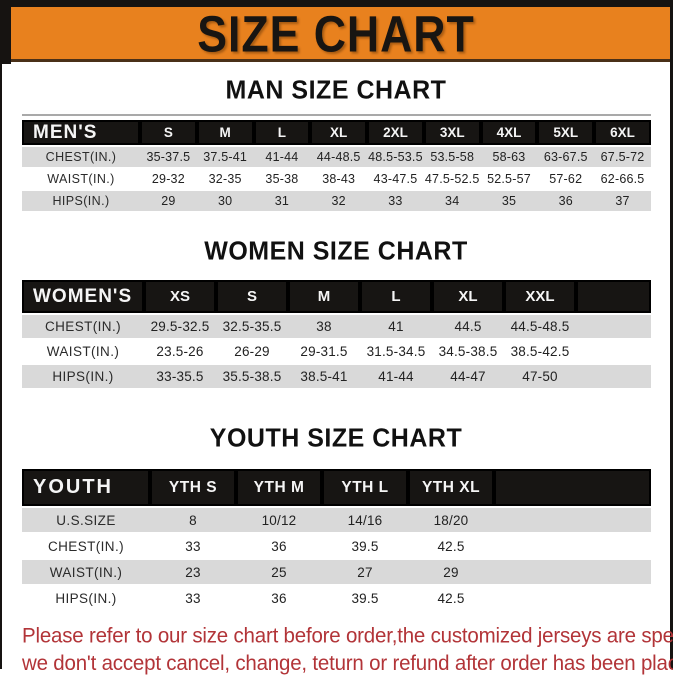 The height and width of the screenshot is (677, 673). What do you see at coordinates (395, 157) in the screenshot?
I see `value-cell: 48.5-53.5` at bounding box center [395, 157].